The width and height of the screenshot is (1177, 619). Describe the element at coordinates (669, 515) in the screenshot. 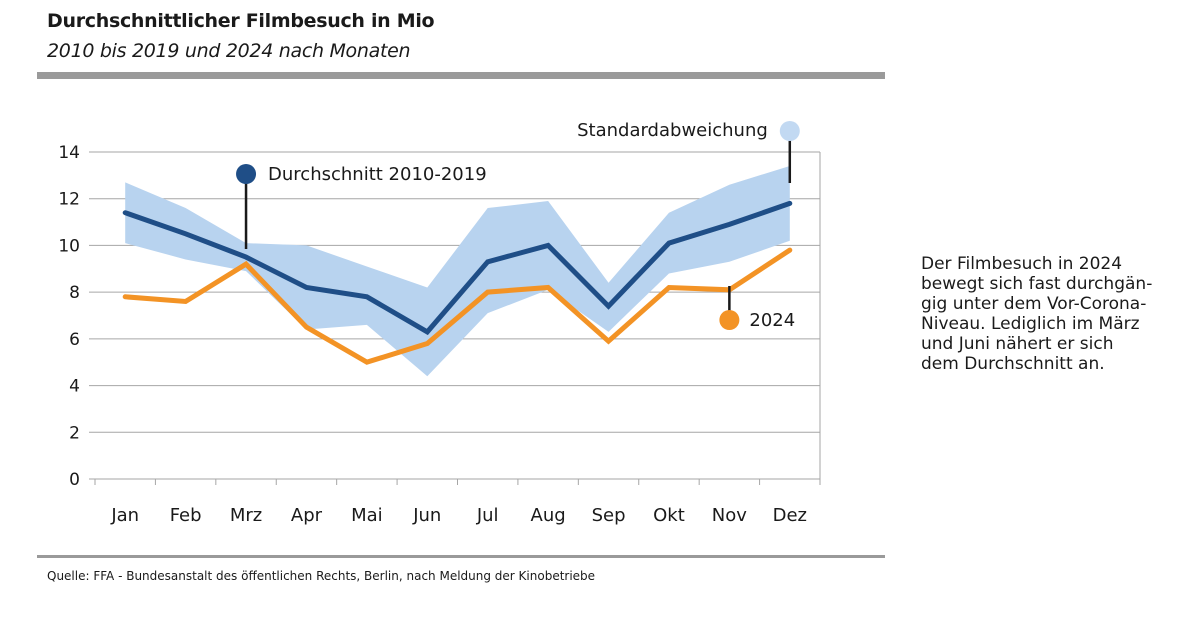

I see `x-tick-label: Okt` at that location.